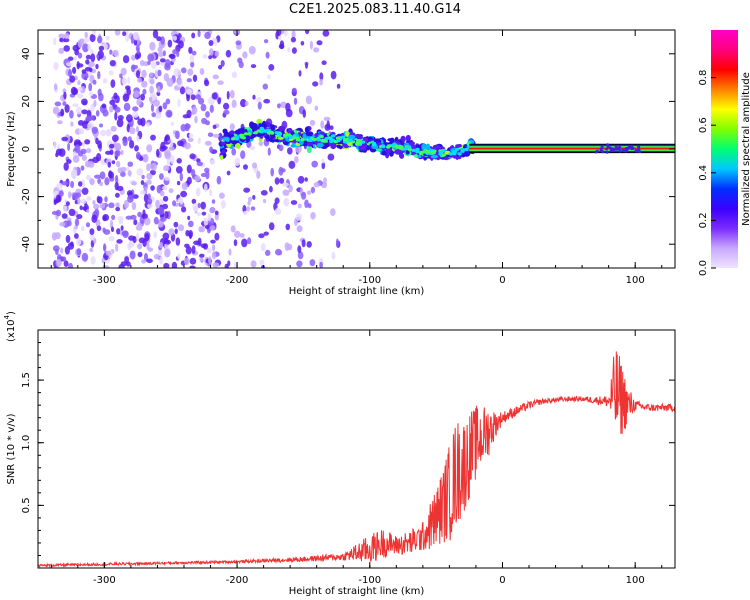  What do you see at coordinates (26, 149) in the screenshot?
I see `top-ytick-label: 0` at bounding box center [26, 149].